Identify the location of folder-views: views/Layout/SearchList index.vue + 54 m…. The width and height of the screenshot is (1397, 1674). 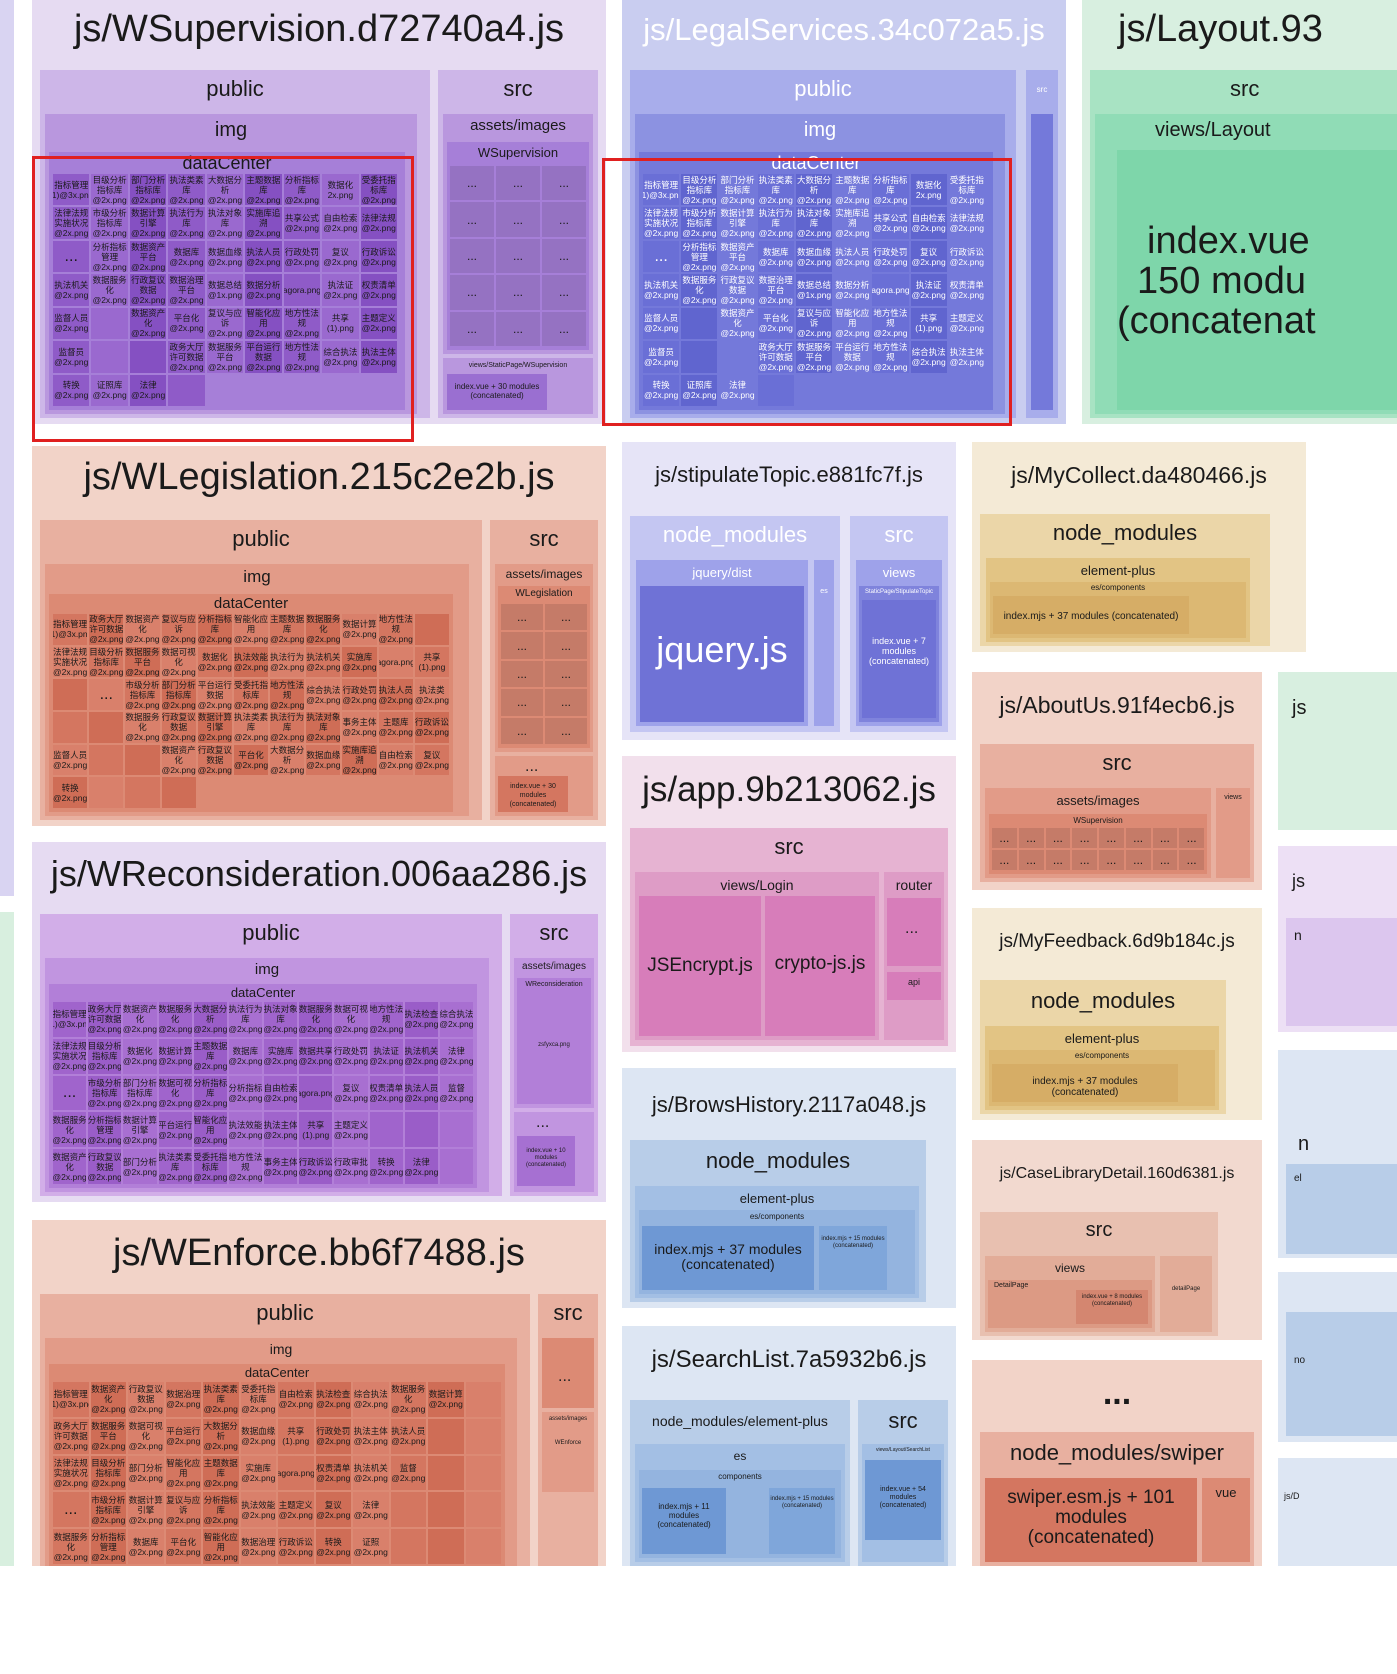
(903, 1503).